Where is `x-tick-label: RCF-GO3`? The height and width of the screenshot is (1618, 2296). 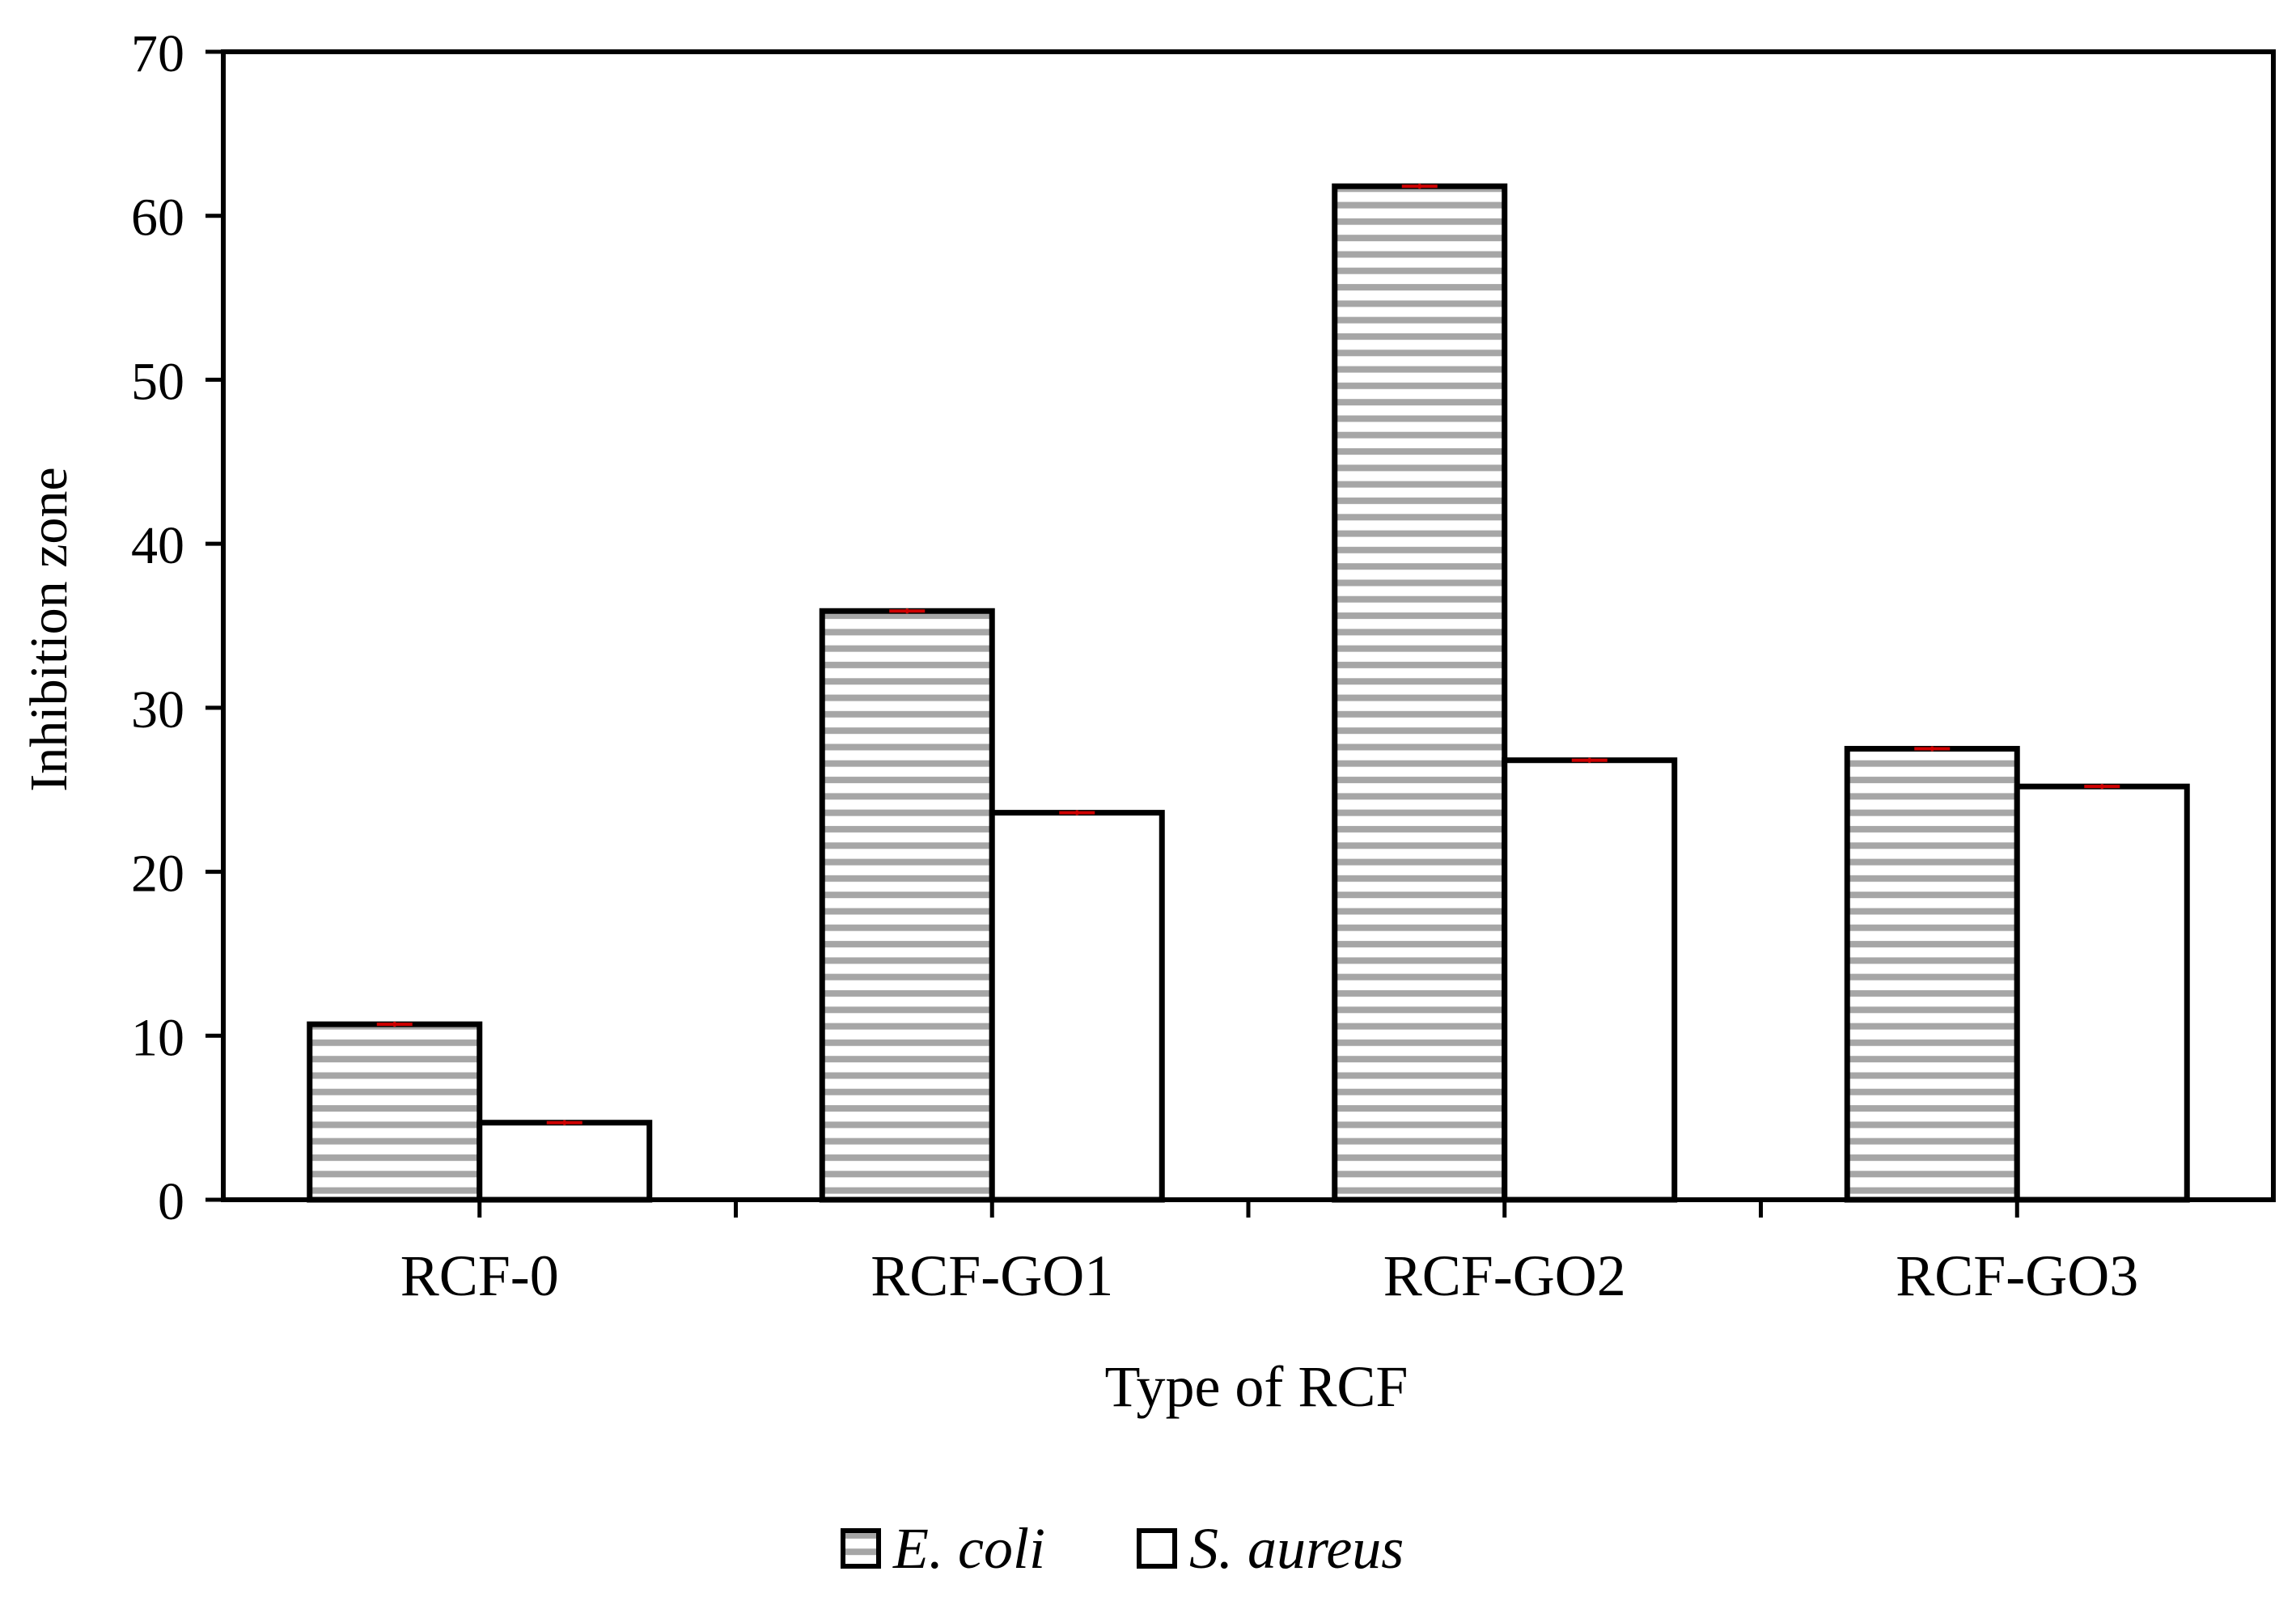 x-tick-label: RCF-GO3 is located at coordinates (2017, 1276).